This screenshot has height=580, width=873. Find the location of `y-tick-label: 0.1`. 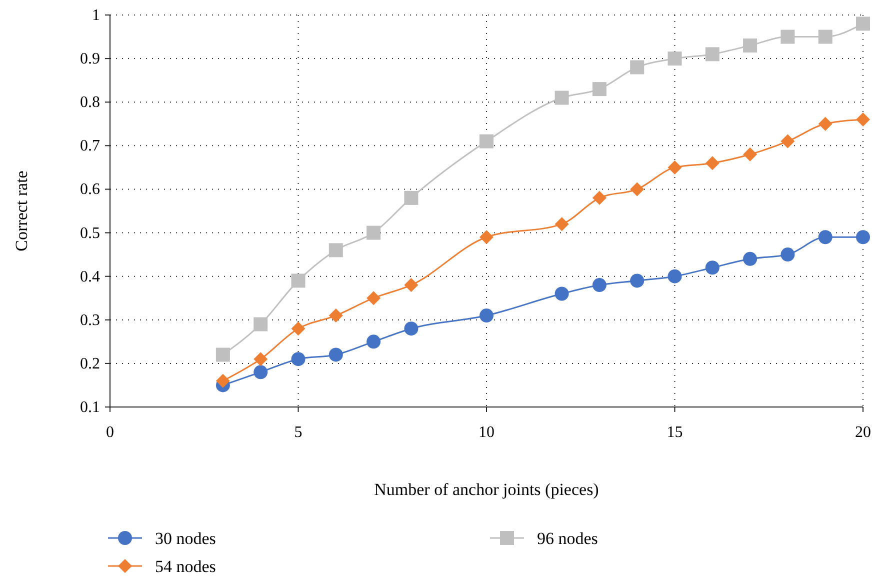

y-tick-label: 0.1 is located at coordinates (90, 407).